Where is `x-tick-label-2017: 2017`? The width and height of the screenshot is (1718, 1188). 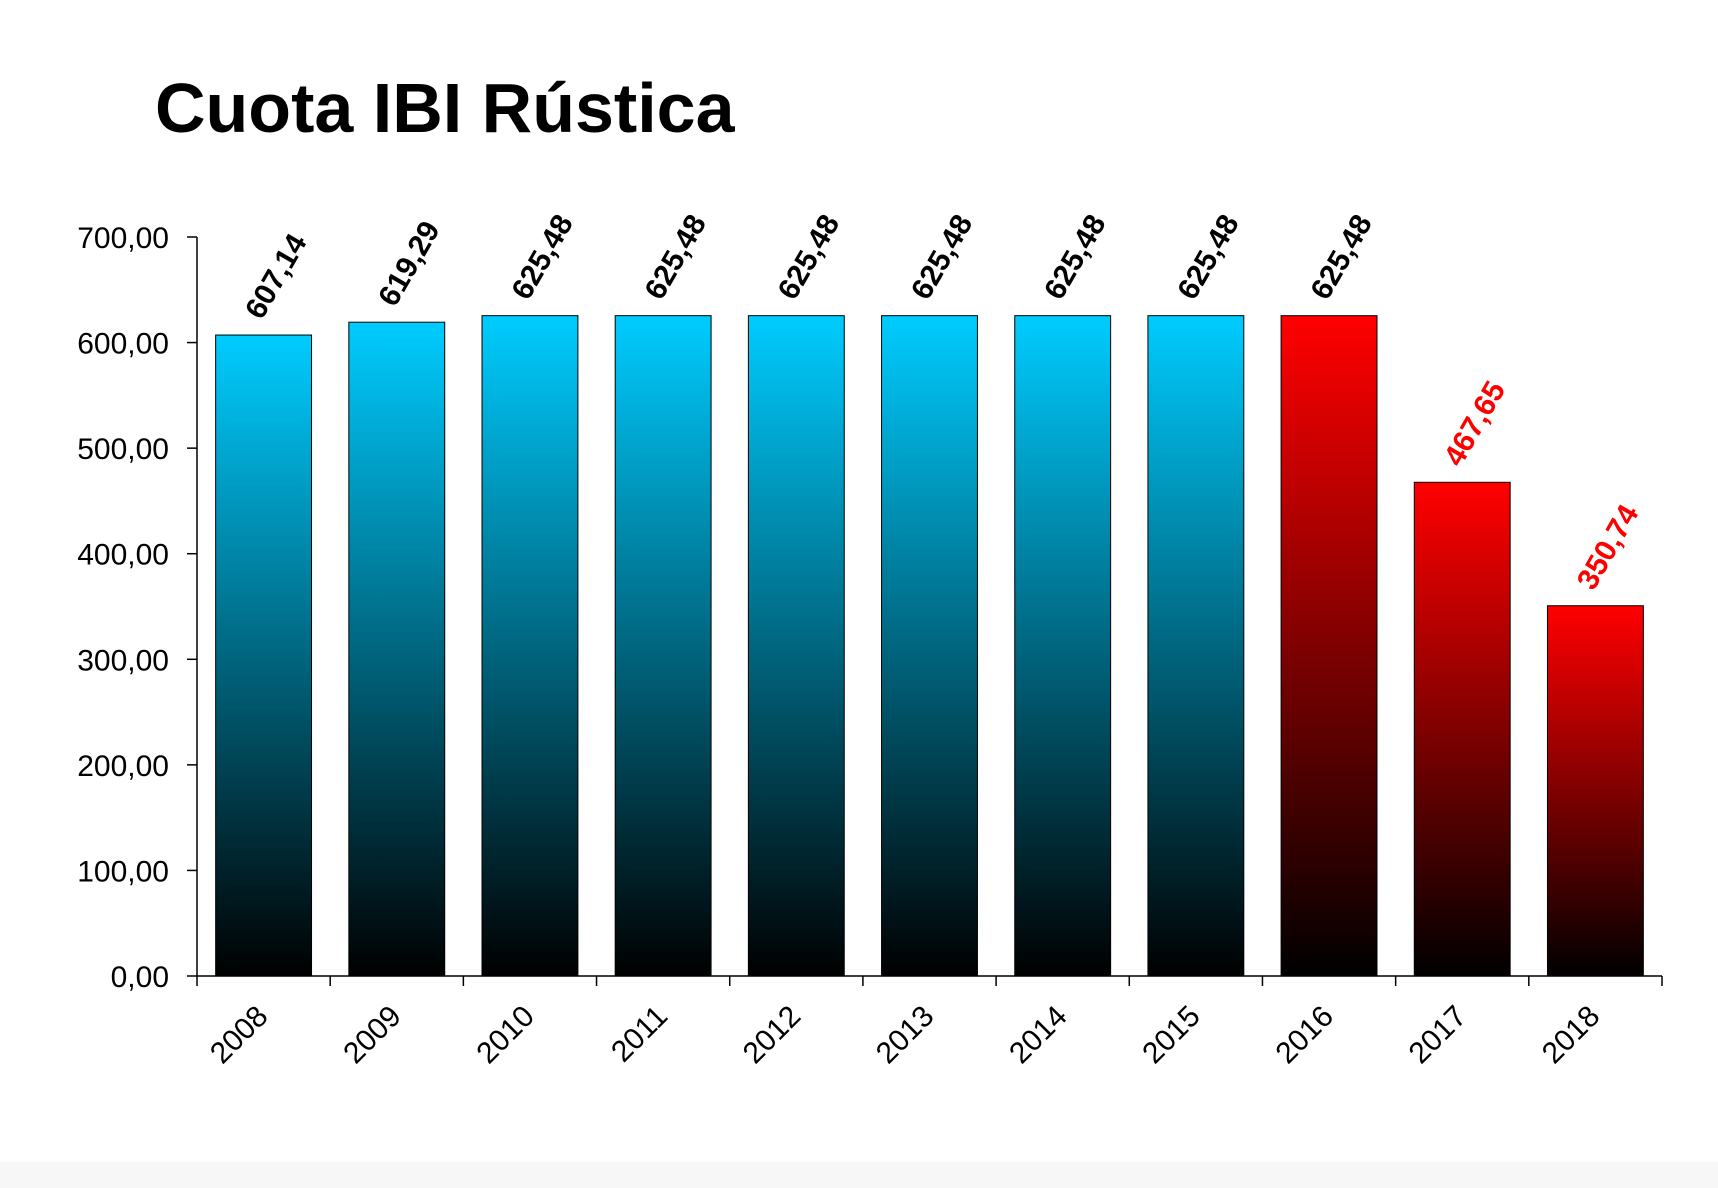
x-tick-label-2017: 2017 is located at coordinates (1438, 1035).